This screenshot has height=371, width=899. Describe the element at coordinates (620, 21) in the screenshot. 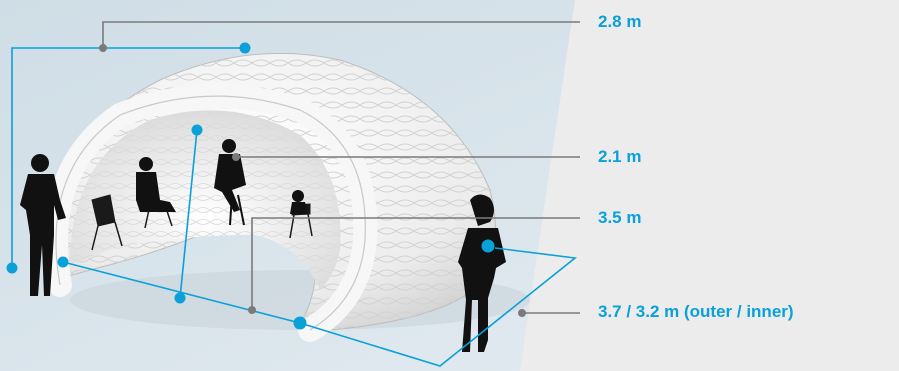

I see `dimension-label-height-outer: 2.8 m` at that location.